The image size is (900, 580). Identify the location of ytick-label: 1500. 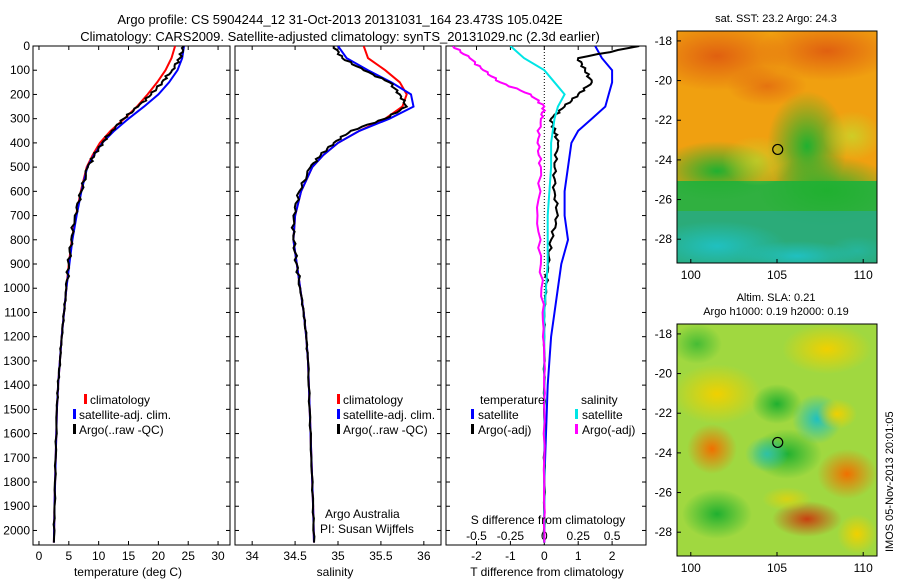
(16, 409).